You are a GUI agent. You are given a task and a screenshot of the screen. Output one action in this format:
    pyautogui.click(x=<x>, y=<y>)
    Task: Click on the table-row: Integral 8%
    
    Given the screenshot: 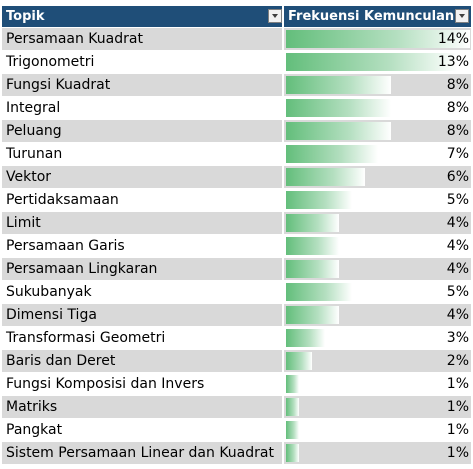 What is the action you would take?
    pyautogui.click(x=236, y=108)
    